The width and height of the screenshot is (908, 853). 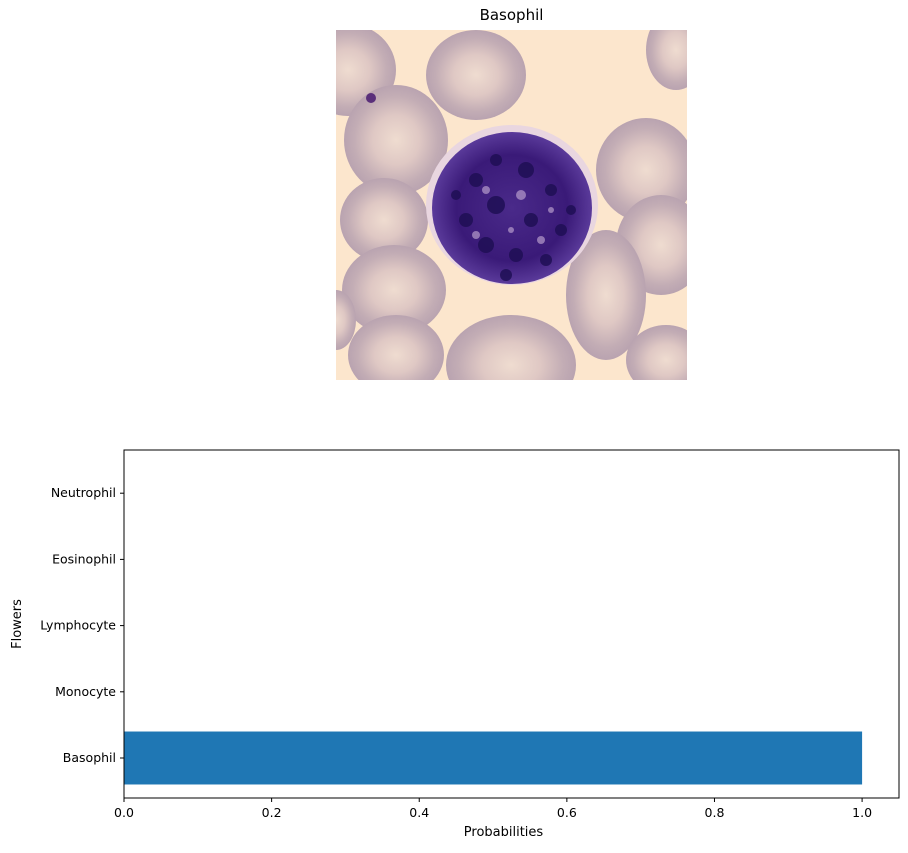 I want to click on image-title: Basophil, so click(x=511, y=15).